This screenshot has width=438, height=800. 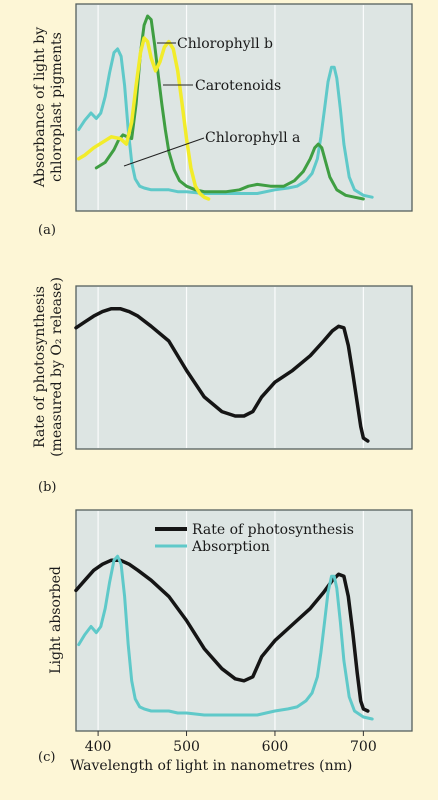 I want to click on x-tick-label-500: 500, so click(x=186, y=747).